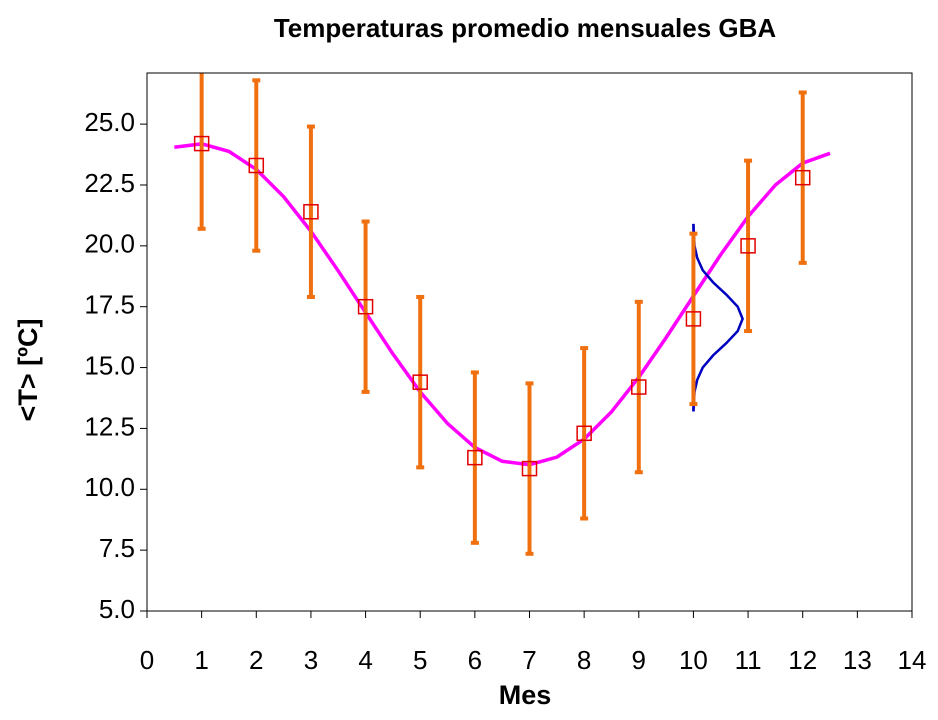 The height and width of the screenshot is (720, 938). Describe the element at coordinates (109, 487) in the screenshot. I see `y-tick-label: 10.0` at that location.